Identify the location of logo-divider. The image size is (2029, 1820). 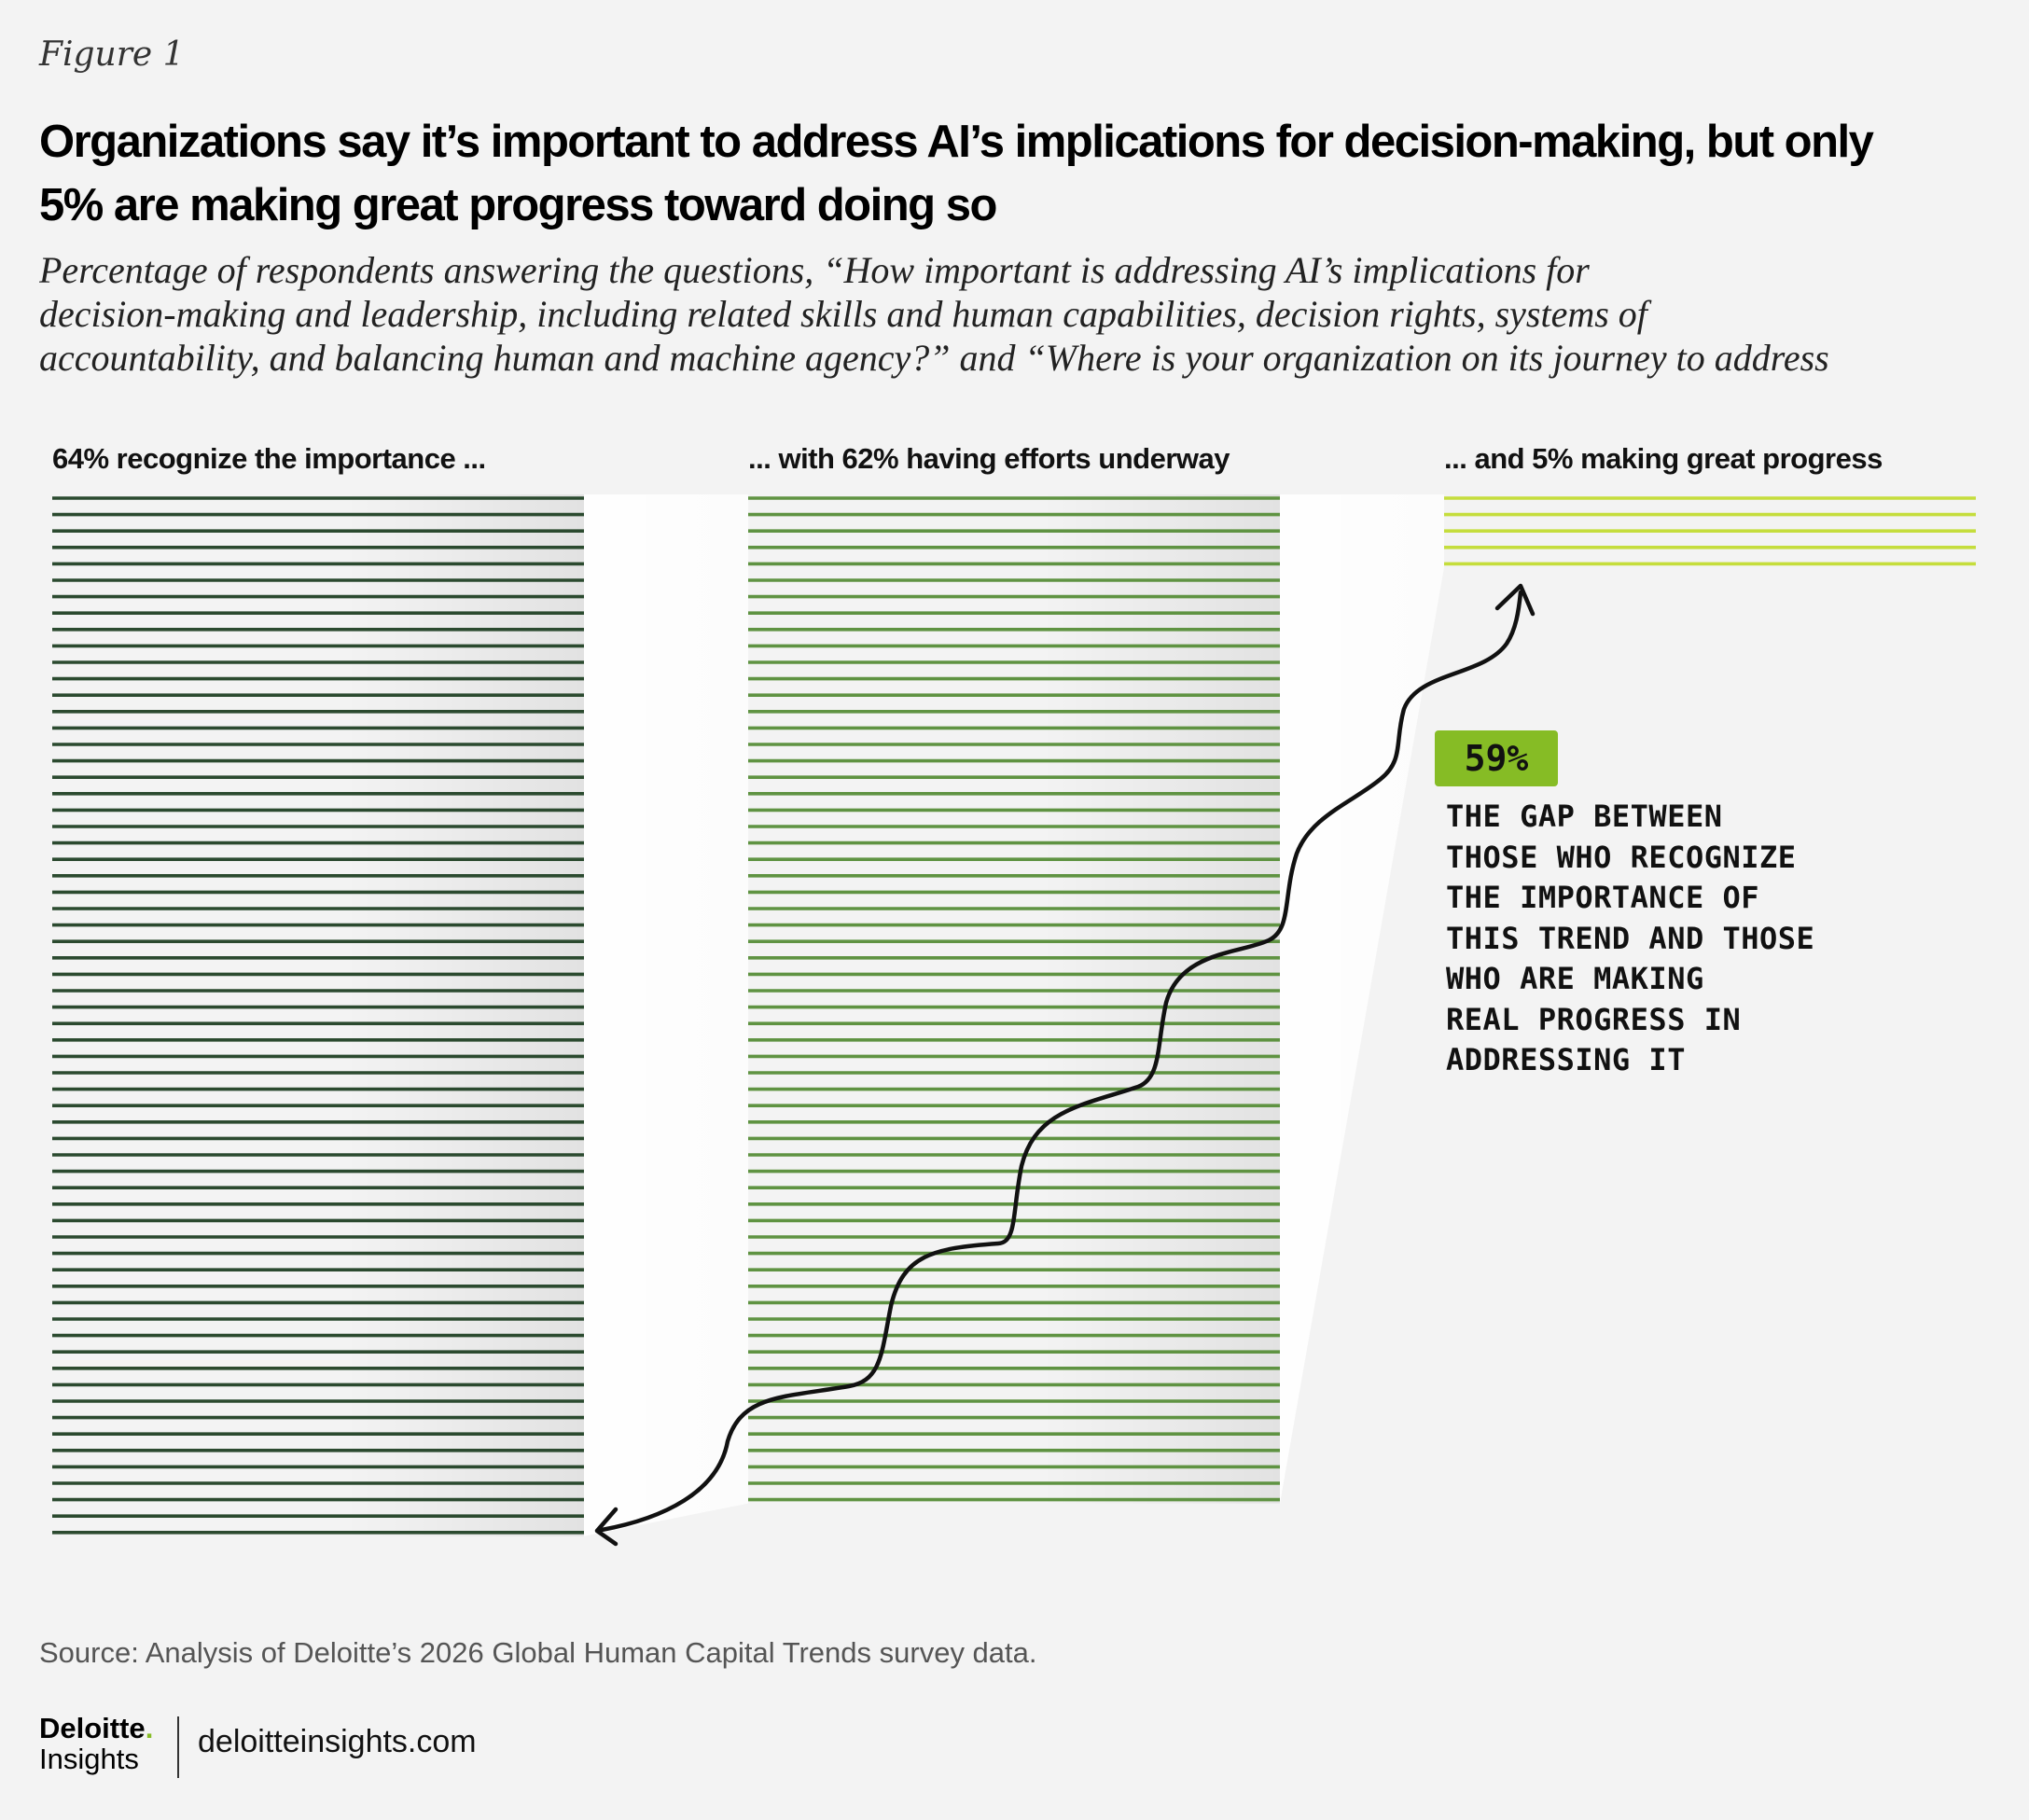
(178, 1747).